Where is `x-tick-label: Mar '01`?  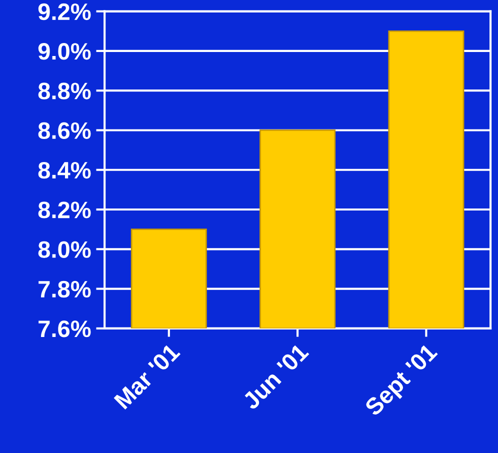 x-tick-label: Mar '01 is located at coordinates (147, 376).